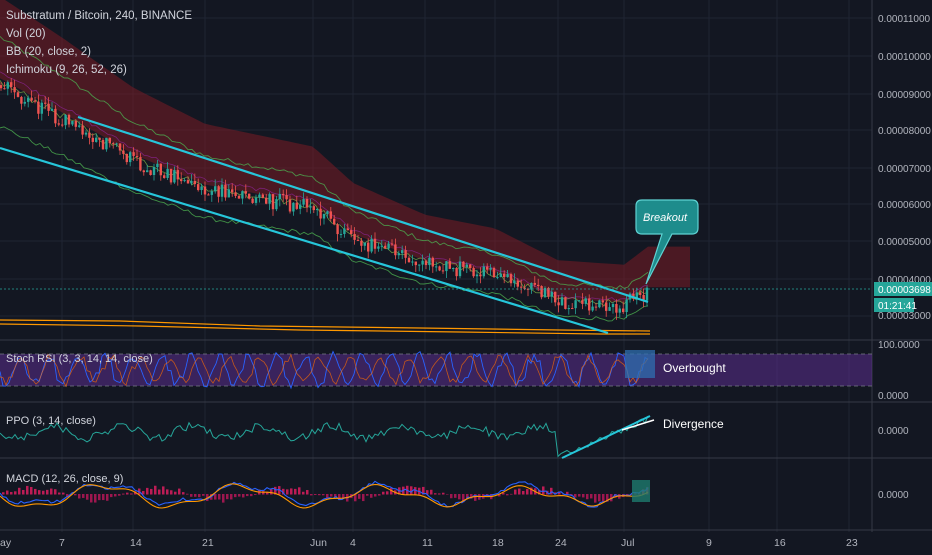 The height and width of the screenshot is (555, 932). Describe the element at coordinates (904, 242) in the screenshot. I see `price-tick: 0.00005000` at that location.